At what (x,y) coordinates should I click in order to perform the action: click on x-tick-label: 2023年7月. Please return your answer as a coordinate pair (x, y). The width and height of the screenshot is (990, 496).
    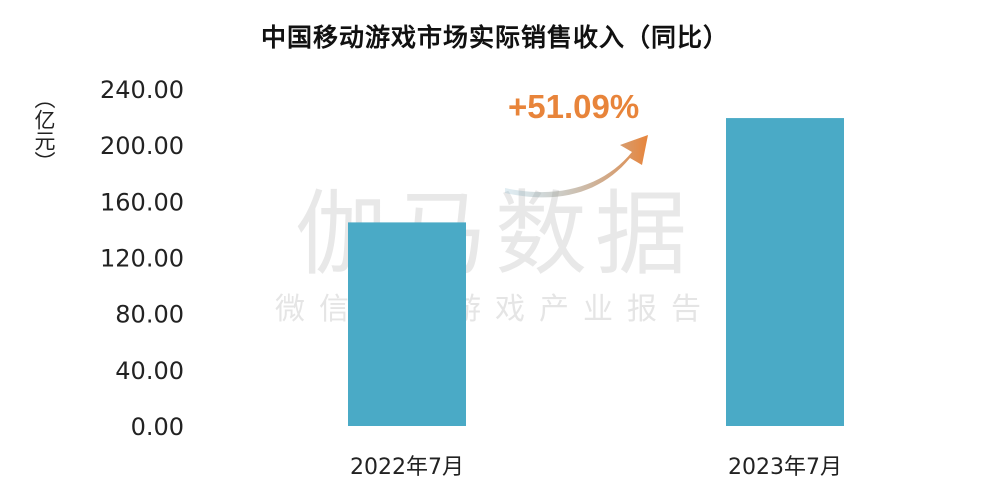
    Looking at the image, I should click on (785, 467).